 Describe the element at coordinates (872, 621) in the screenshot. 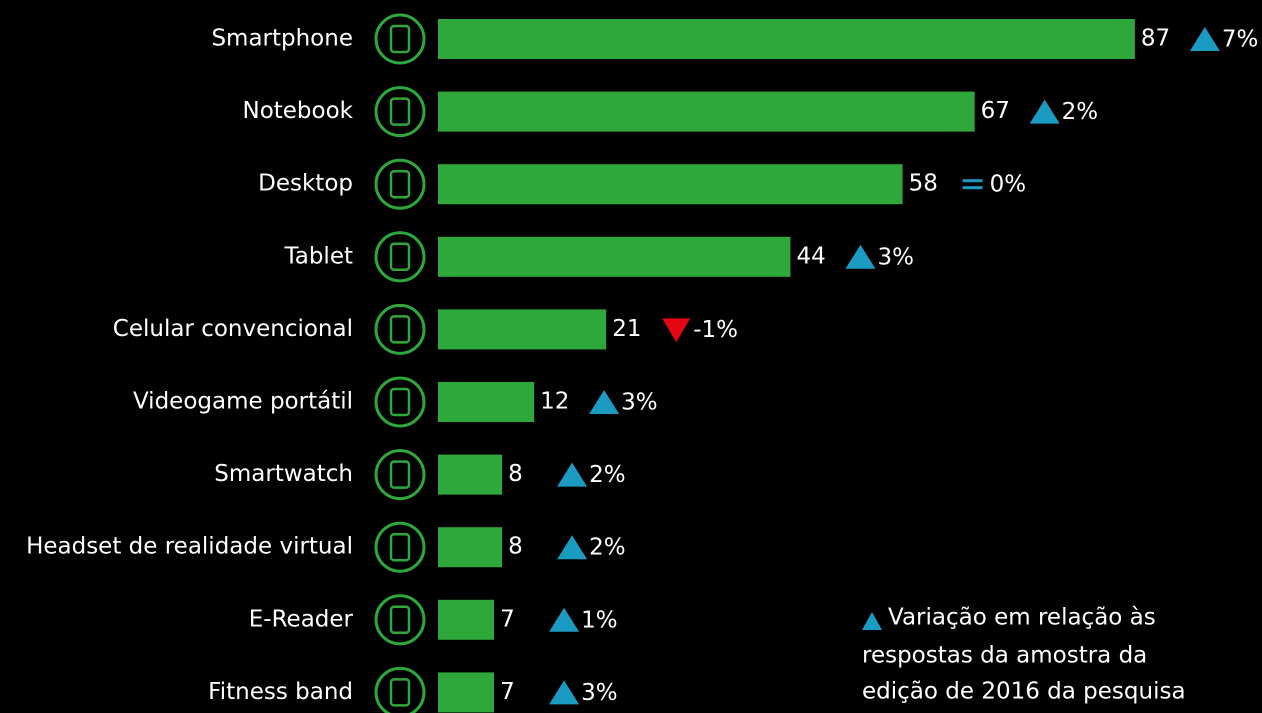

I see `note-triangle` at that location.